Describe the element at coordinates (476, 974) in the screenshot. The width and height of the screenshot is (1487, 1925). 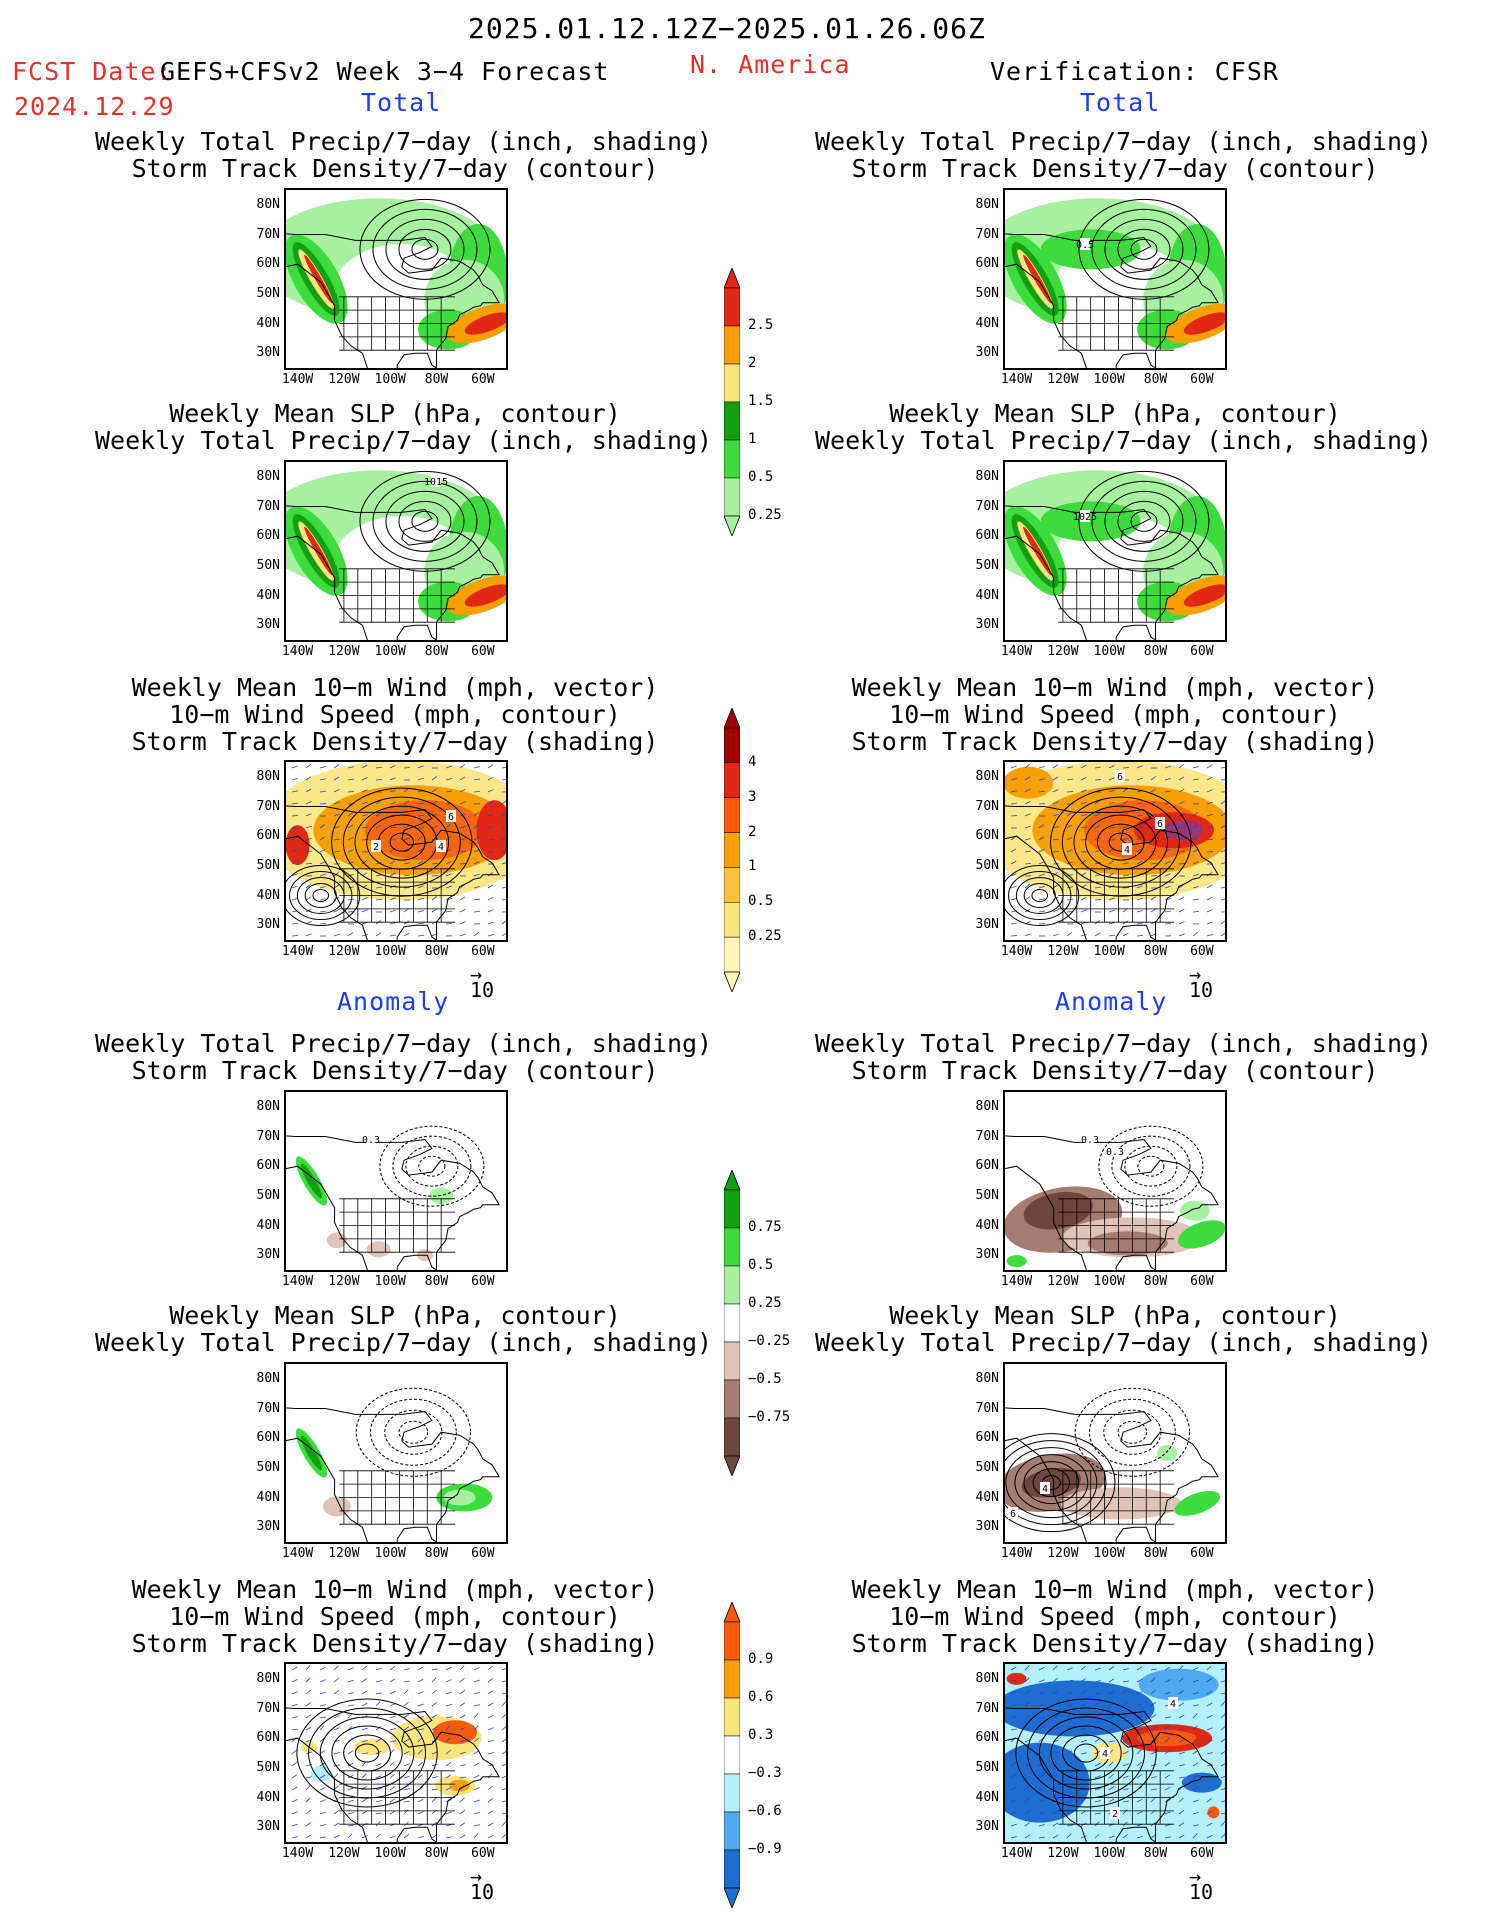
I see `vector-reference-arrow: →` at that location.